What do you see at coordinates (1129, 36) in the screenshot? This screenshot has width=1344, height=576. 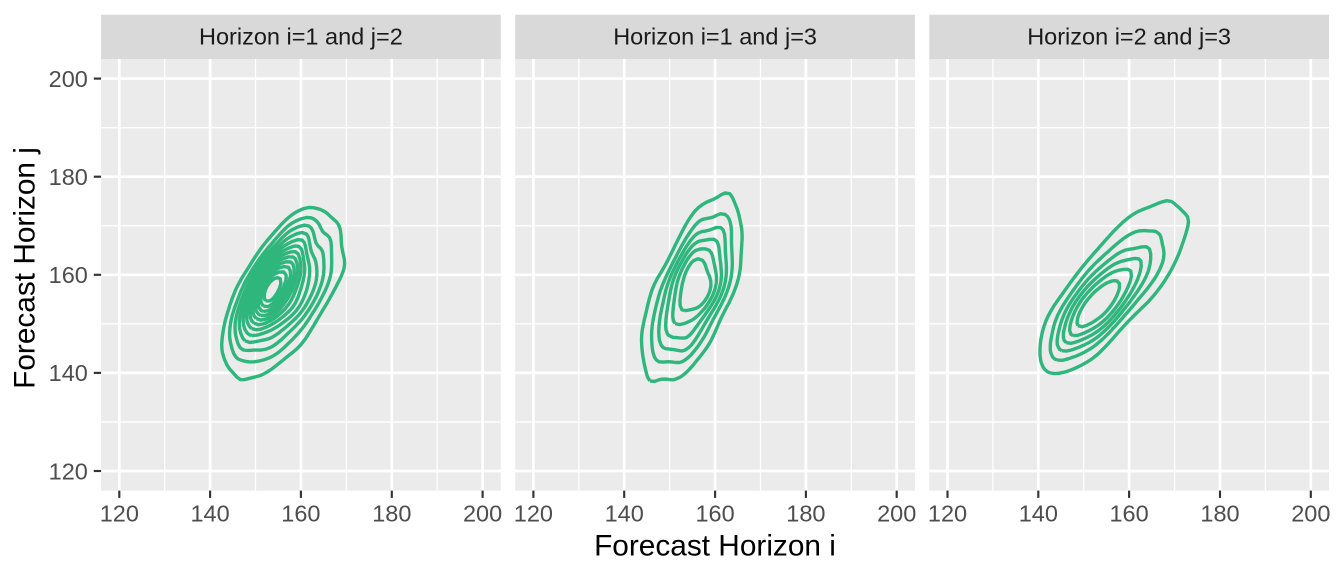 I see `svg-text: Horizon i=2 and j=3` at bounding box center [1129, 36].